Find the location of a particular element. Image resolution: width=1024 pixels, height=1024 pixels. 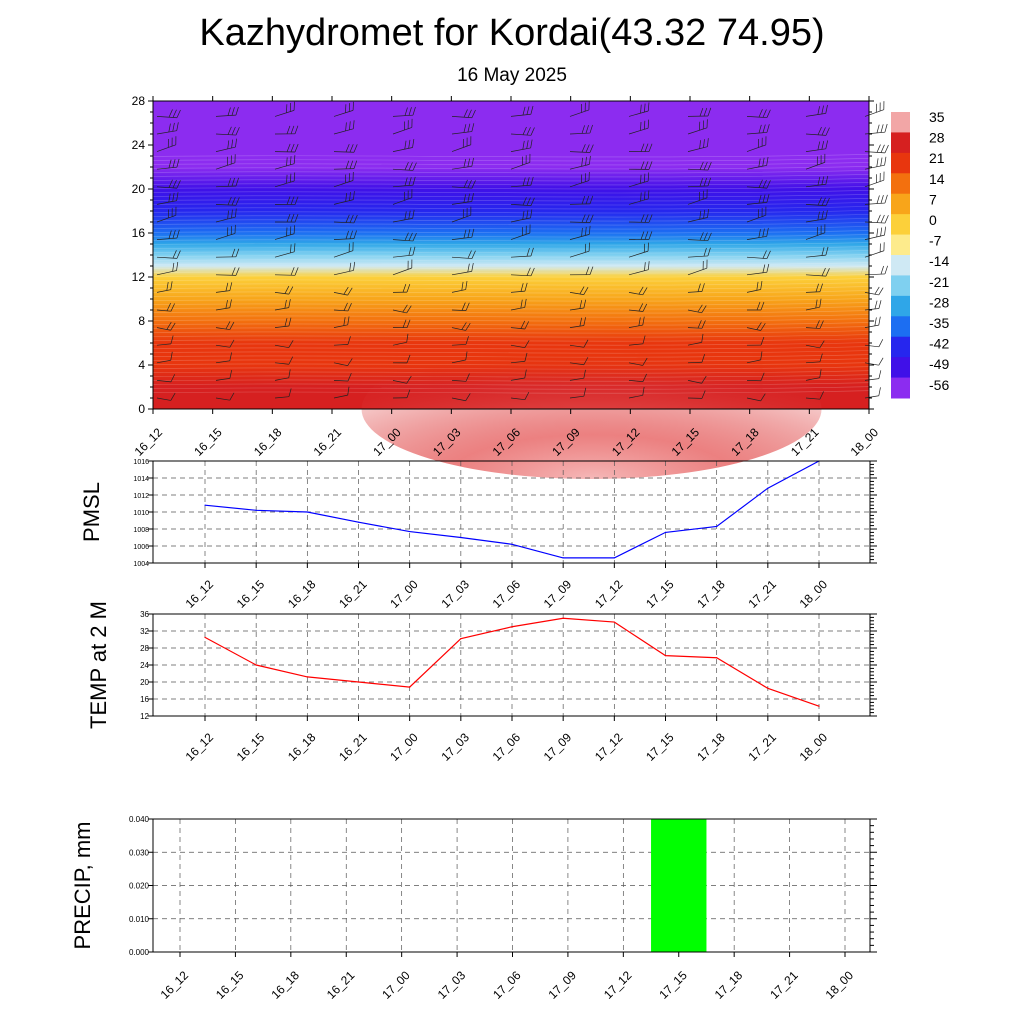

colorbar-label: 0 is located at coordinates (933, 220).